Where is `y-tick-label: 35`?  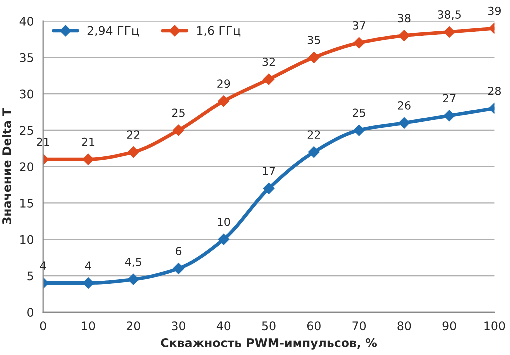 y-tick-label: 35 is located at coordinates (27, 57).